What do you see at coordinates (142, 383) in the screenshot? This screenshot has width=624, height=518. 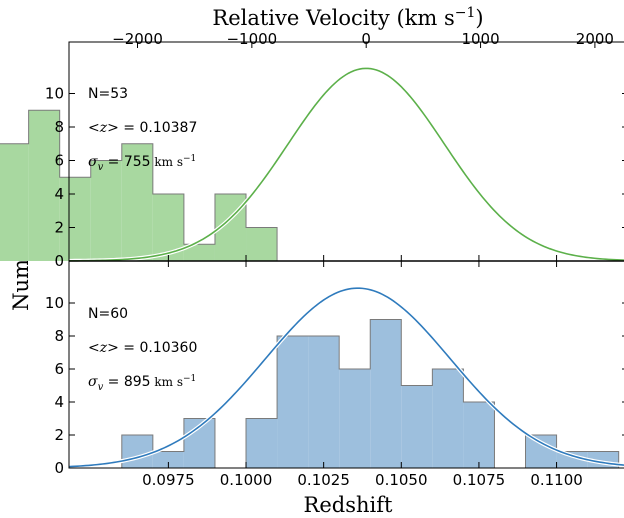 I see `sigma-annotation: σv = 895 km s−1` at bounding box center [142, 383].